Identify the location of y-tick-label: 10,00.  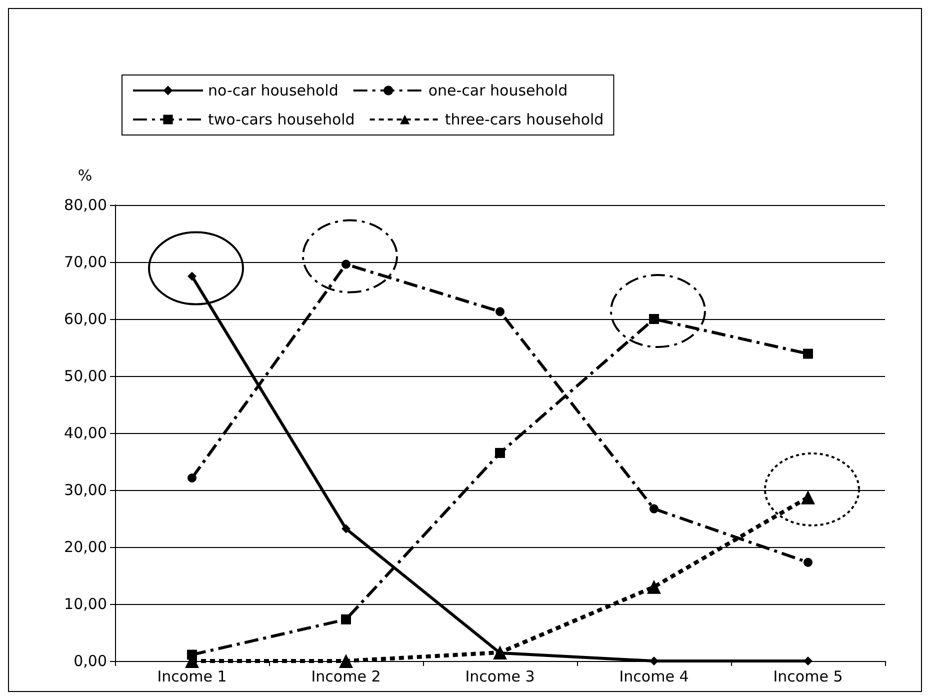
(85, 604).